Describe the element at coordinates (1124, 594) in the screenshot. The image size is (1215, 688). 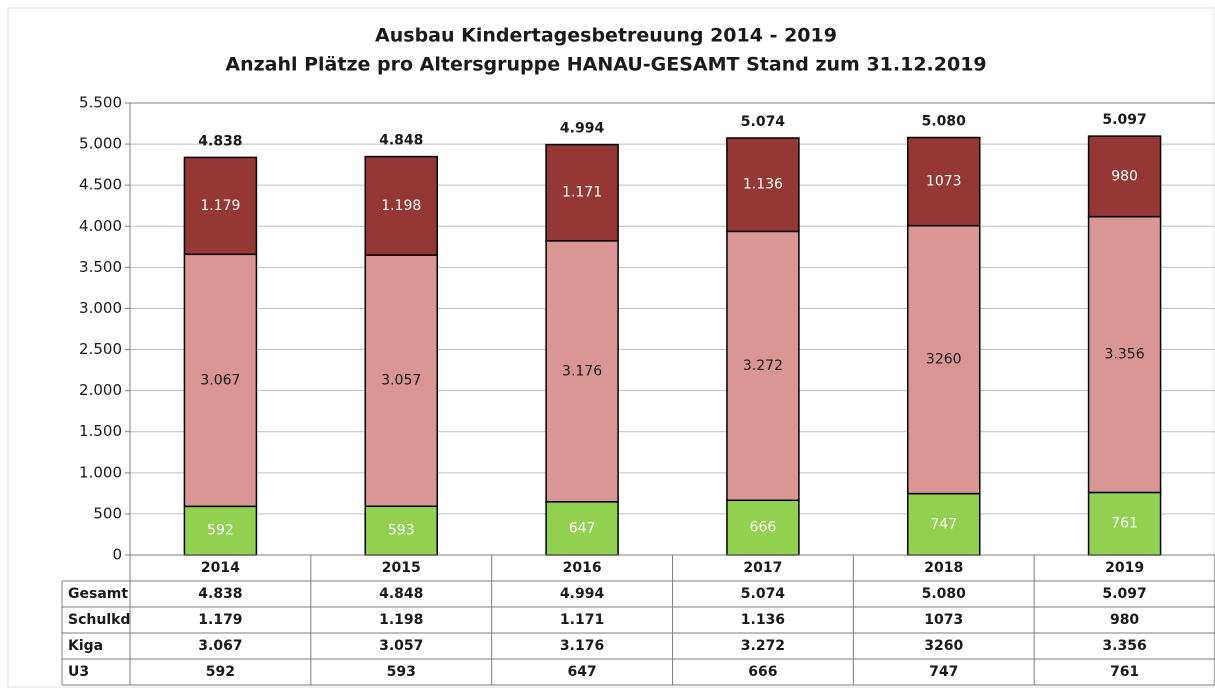
I see `table-cell: 5.097` at that location.